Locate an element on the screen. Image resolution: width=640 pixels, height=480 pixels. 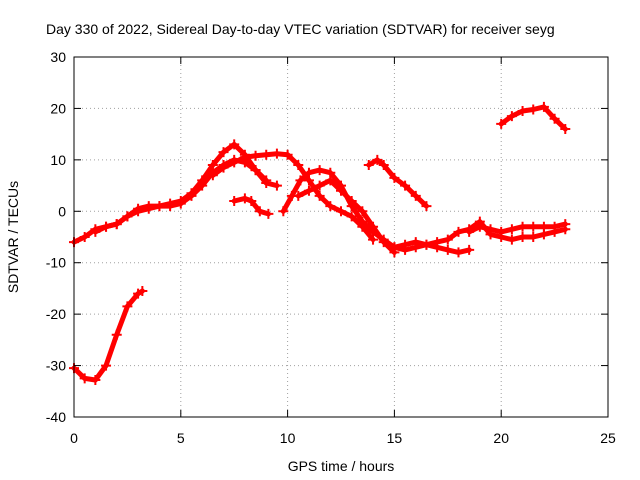
y-tick-label: 10 is located at coordinates (58, 160).